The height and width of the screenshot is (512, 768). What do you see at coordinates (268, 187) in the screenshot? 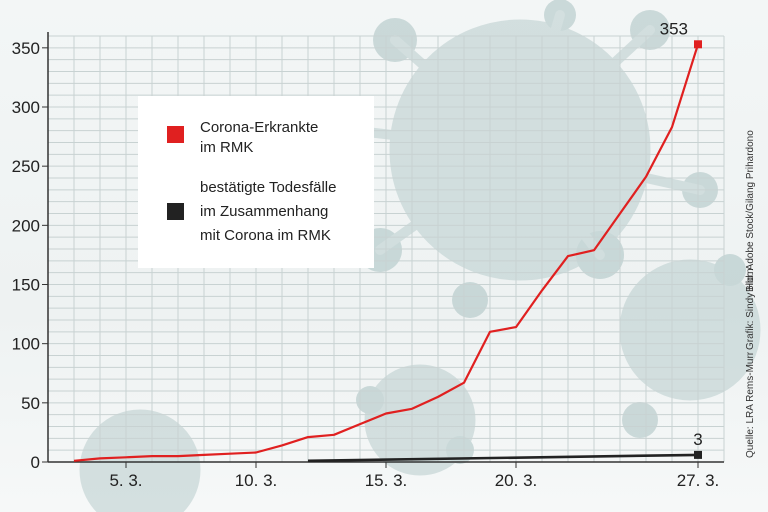
I see `legend-label-line-3: bestätigte Todesfälle` at bounding box center [268, 187].